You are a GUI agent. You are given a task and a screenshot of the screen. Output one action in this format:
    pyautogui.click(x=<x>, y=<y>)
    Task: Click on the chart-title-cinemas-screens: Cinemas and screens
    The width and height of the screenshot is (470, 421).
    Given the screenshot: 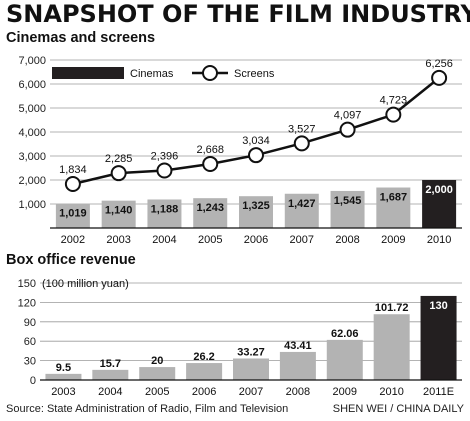 What is the action you would take?
    pyautogui.click(x=81, y=38)
    